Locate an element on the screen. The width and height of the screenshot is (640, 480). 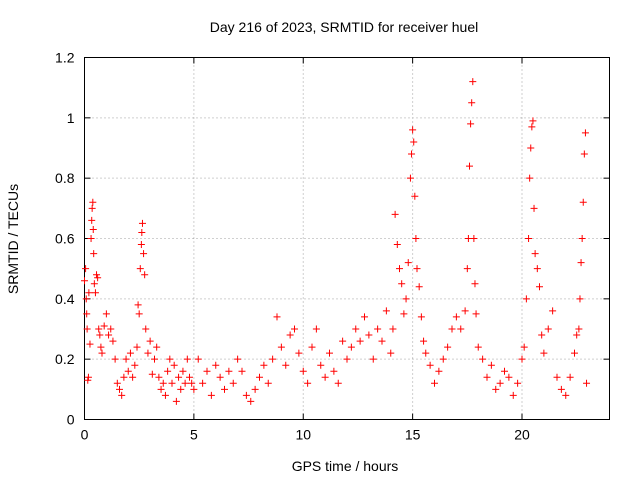
y-tick-label: 0 is located at coordinates (71, 420).